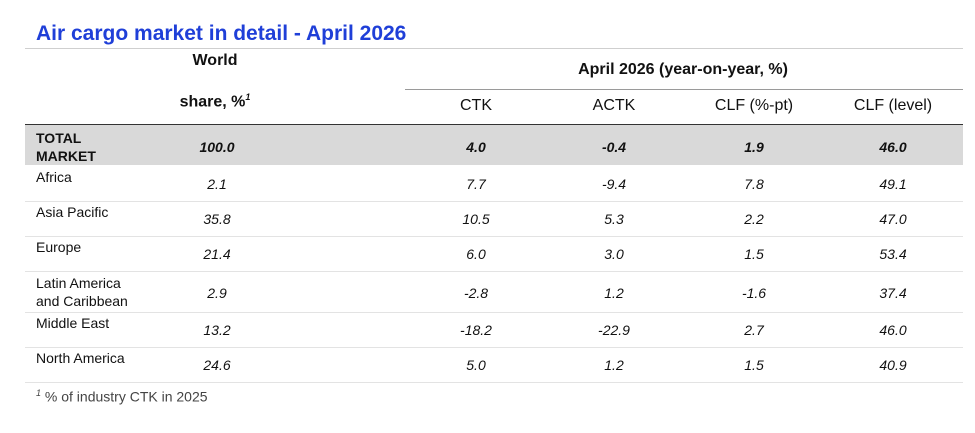 Image resolution: width=975 pixels, height=433 pixels. I want to click on region-label: Asia Pacific, so click(72, 212).